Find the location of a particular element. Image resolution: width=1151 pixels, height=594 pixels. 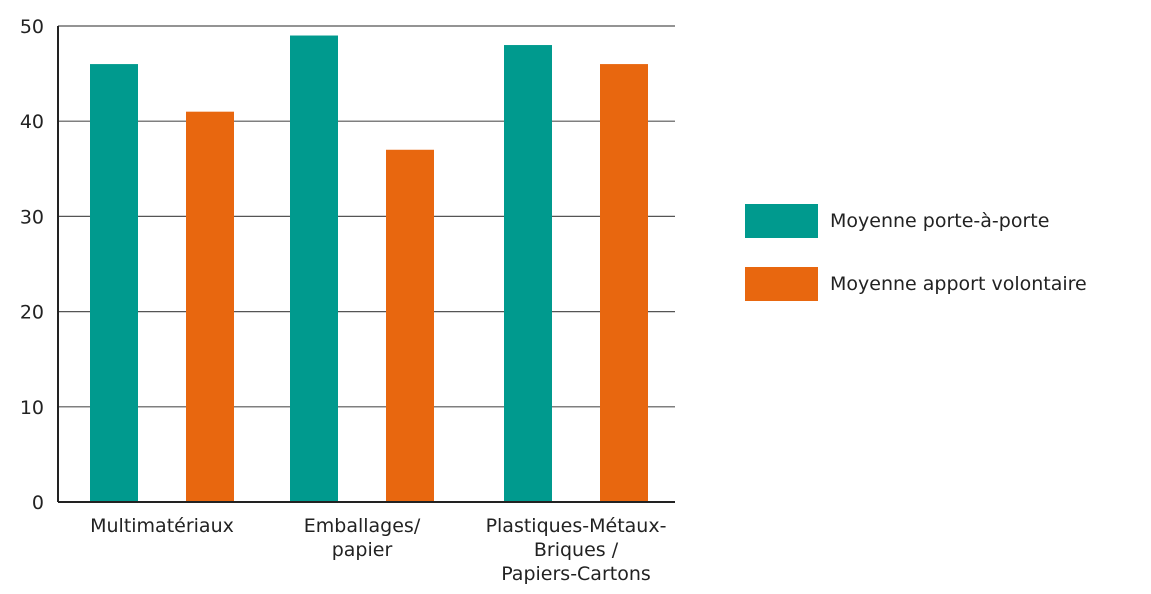

y-axis-ticks: 0 10 20 30 40 50 is located at coordinates (32, 265).